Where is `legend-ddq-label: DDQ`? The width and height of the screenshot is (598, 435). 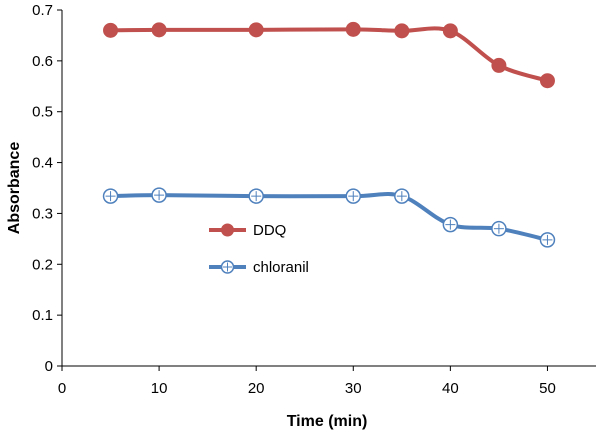
legend-ddq-label: DDQ is located at coordinates (269, 230).